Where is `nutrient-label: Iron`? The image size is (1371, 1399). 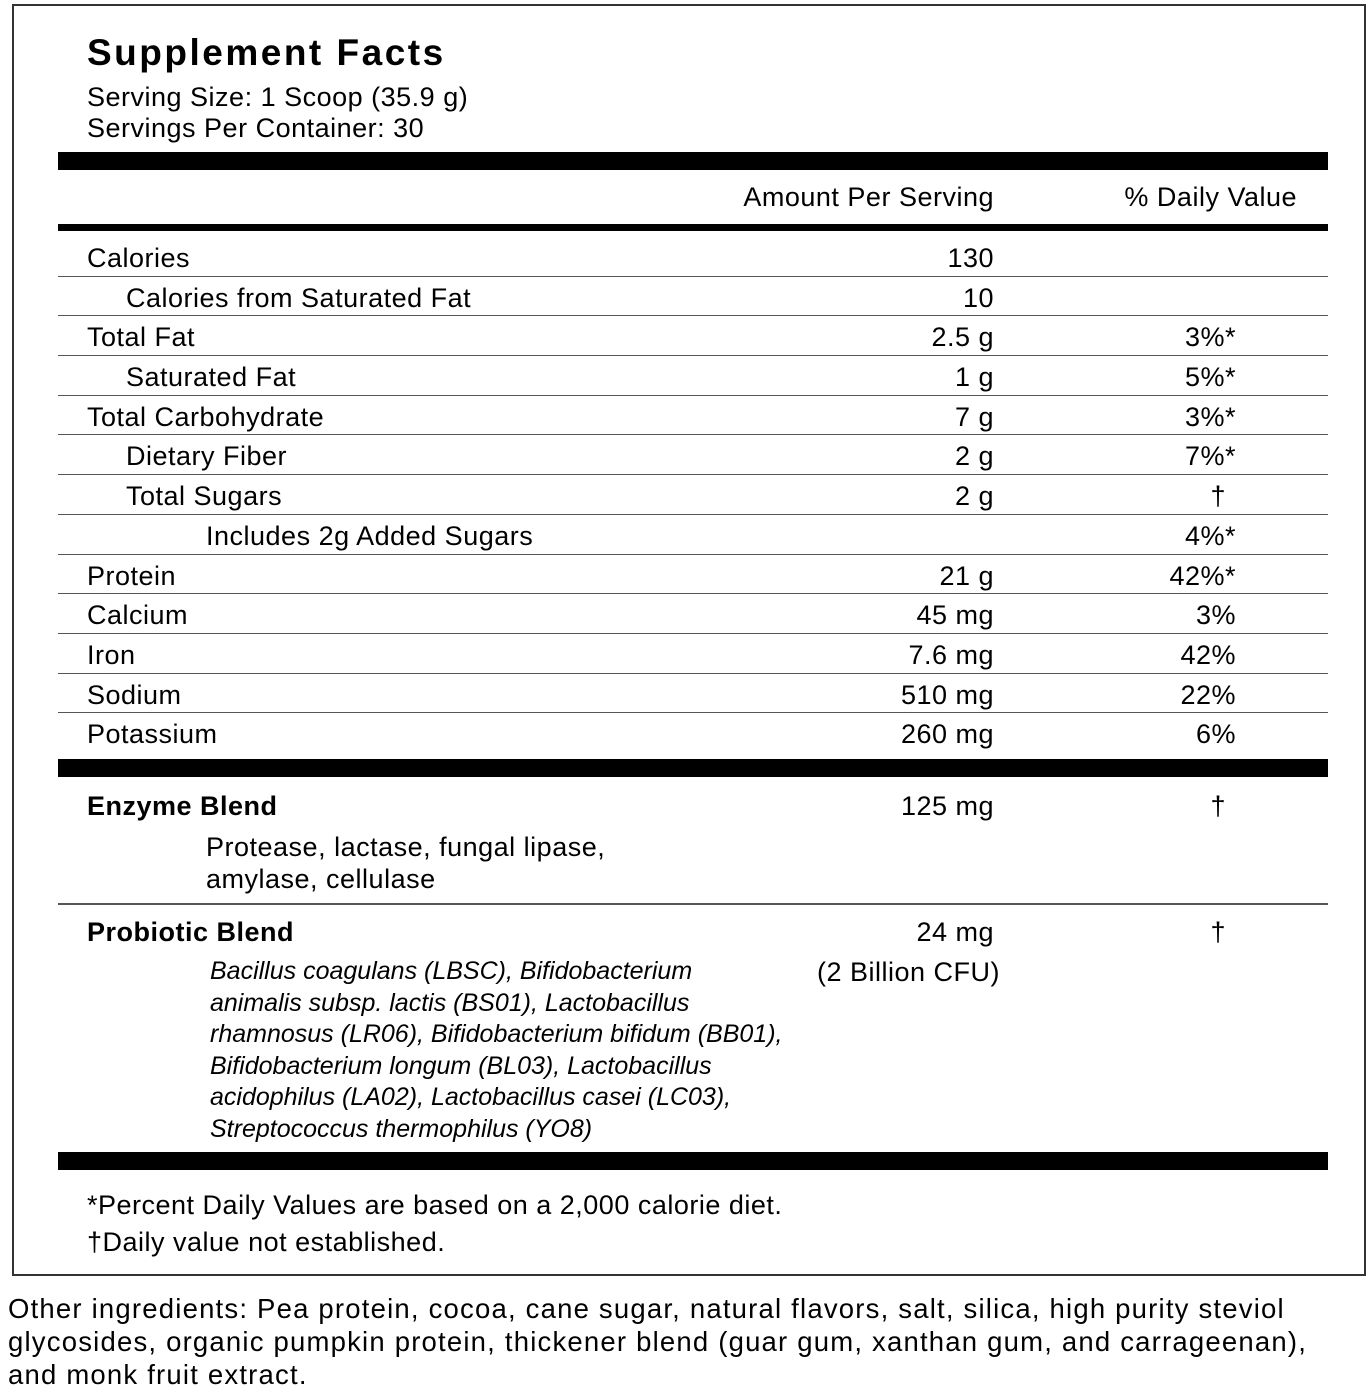 nutrient-label: Iron is located at coordinates (111, 654).